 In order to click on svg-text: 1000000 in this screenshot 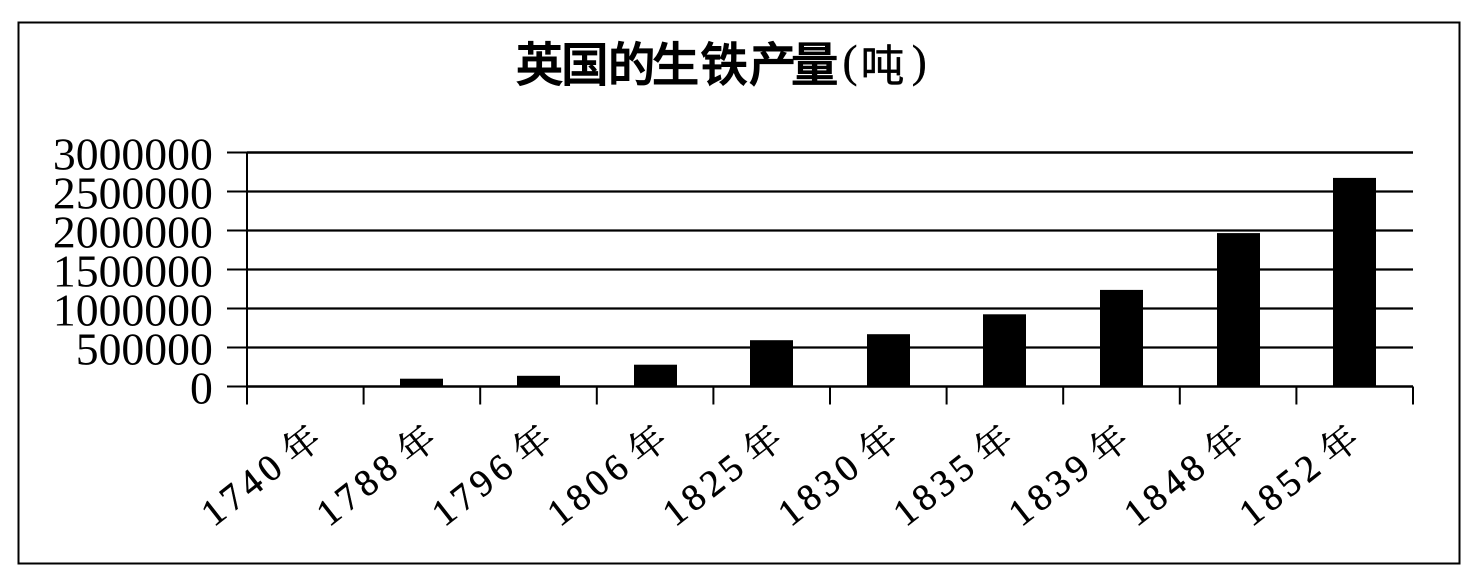, I will do `click(133, 310)`.